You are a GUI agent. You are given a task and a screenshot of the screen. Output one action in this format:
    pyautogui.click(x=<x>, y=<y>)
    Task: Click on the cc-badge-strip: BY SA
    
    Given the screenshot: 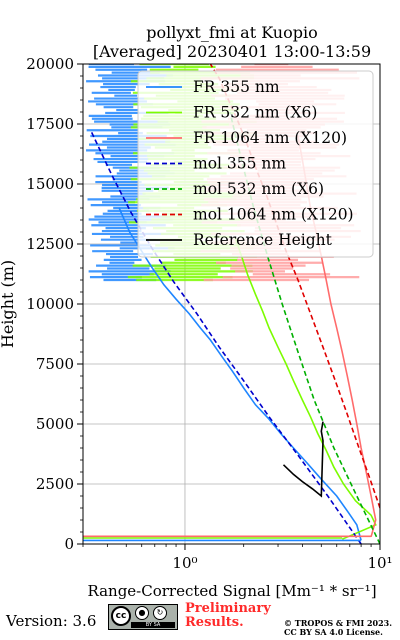 What is the action you would take?
    pyautogui.click(x=153, y=625)
    